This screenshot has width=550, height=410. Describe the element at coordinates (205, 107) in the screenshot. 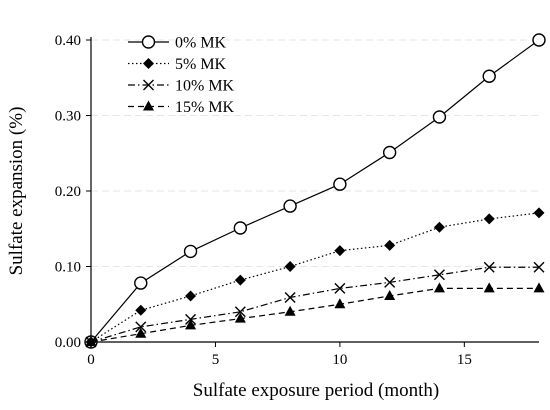

I see `legend-entry-label: 15% MK` at that location.